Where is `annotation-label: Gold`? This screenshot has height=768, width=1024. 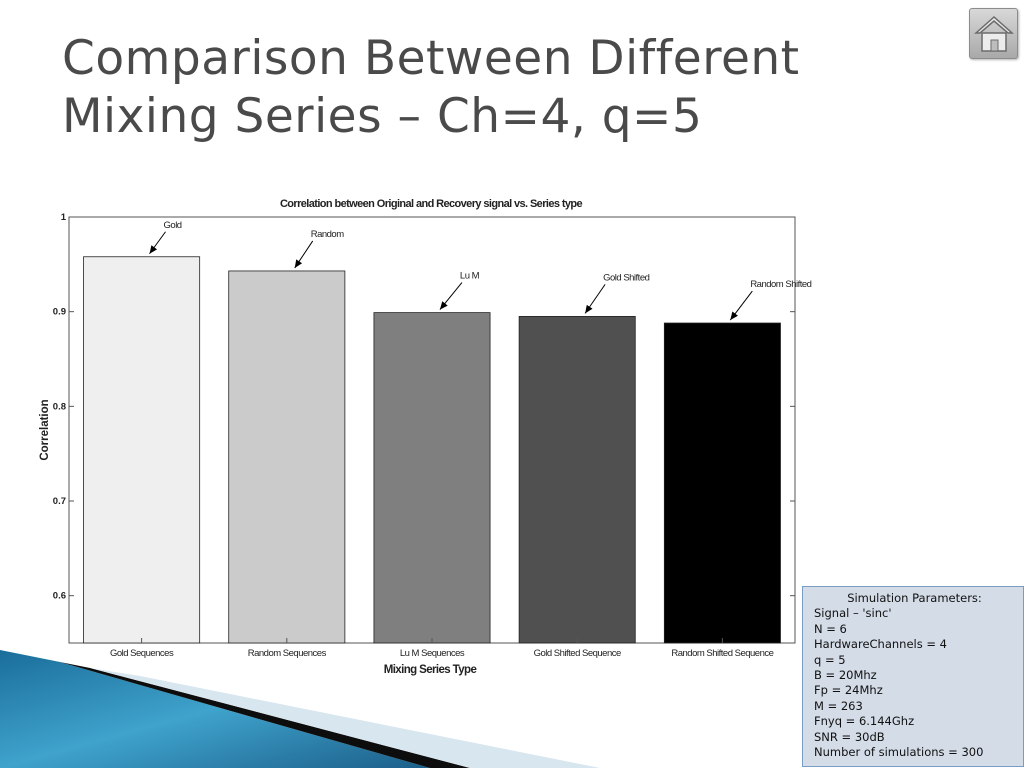
annotation-label: Gold is located at coordinates (173, 225).